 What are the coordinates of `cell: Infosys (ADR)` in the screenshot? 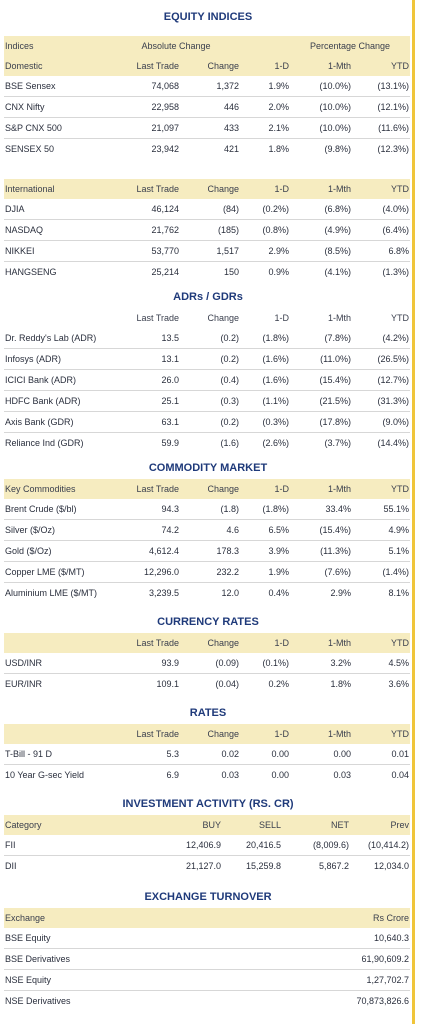 It's located at (58, 359).